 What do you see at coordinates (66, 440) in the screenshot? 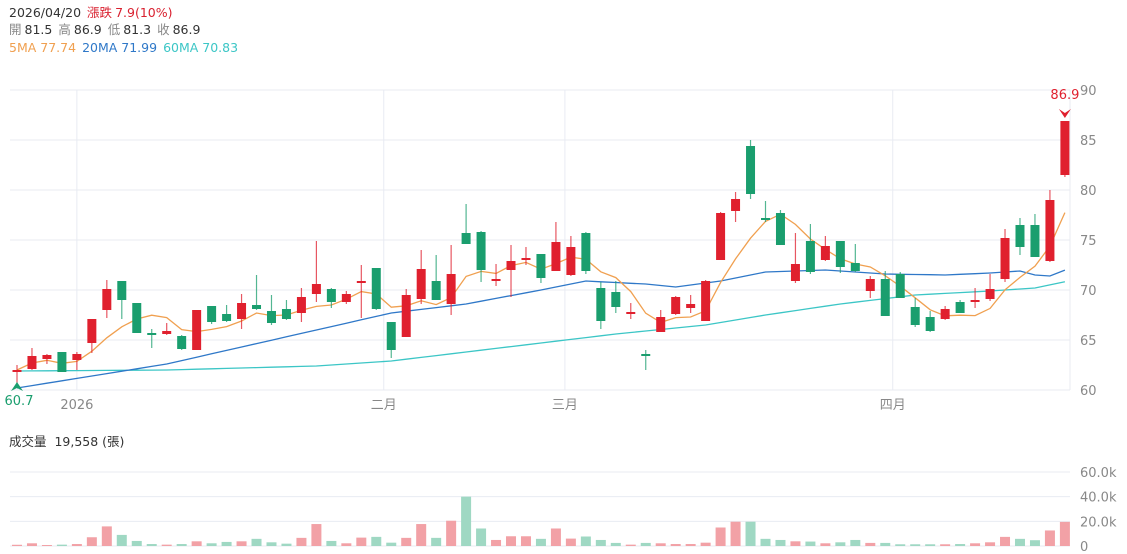
I see `volume-title: 成交量 19,558 (張)` at bounding box center [66, 440].